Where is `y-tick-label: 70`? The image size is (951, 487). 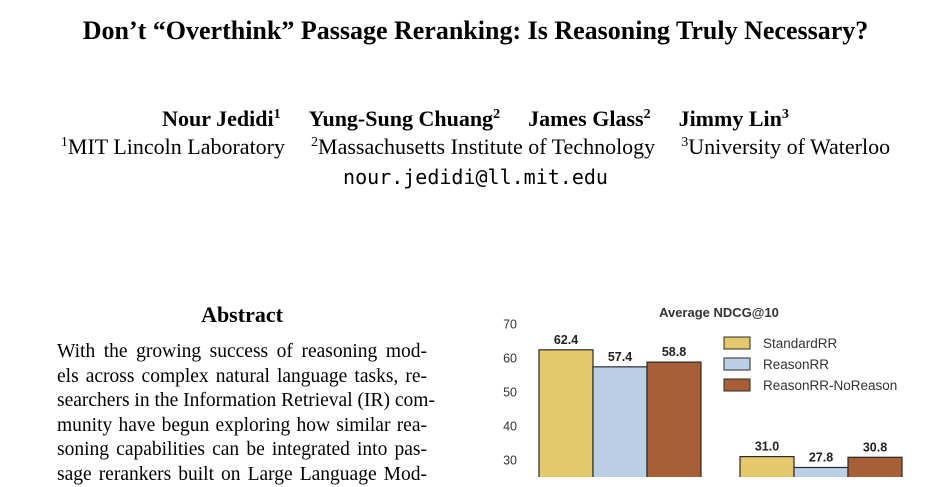 y-tick-label: 70 is located at coordinates (510, 325).